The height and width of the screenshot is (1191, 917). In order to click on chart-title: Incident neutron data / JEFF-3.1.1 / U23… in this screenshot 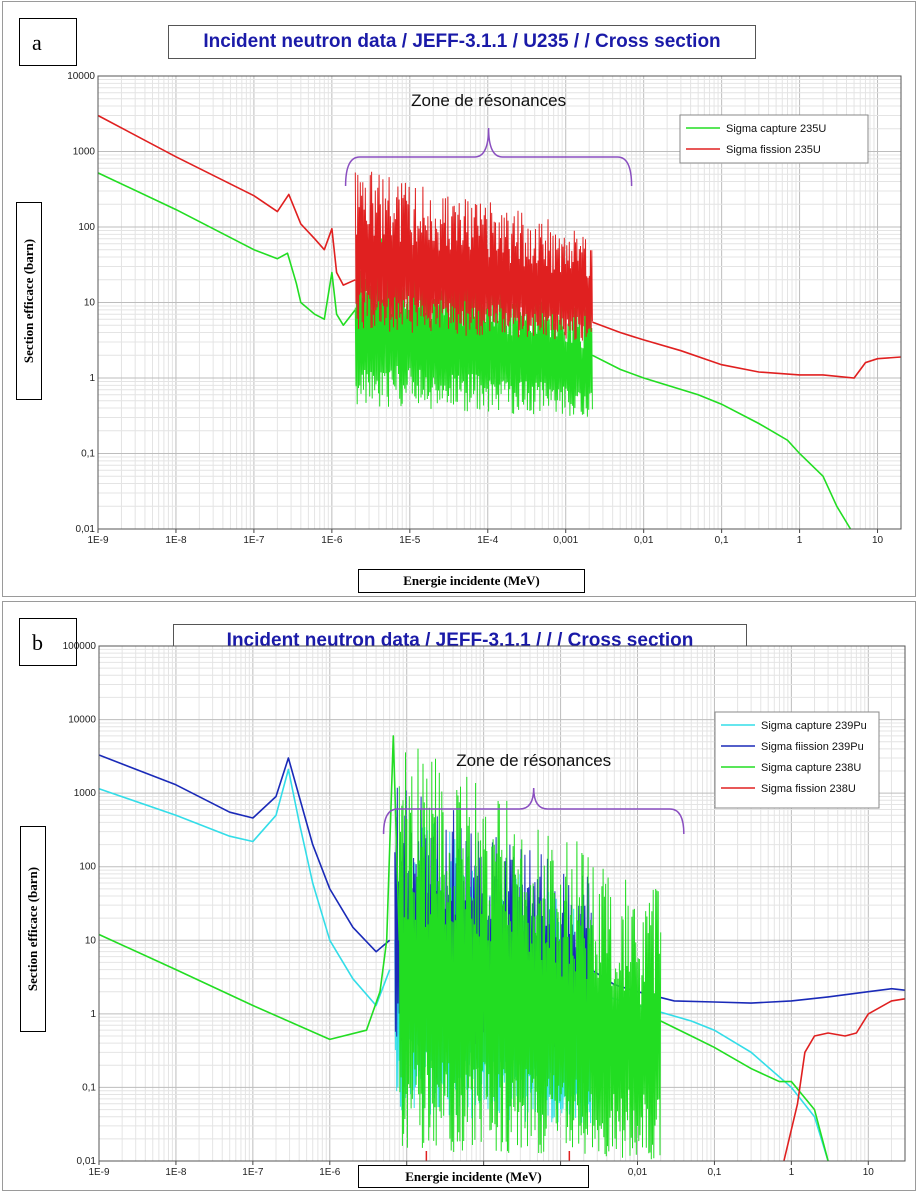, I will do `click(462, 42)`.